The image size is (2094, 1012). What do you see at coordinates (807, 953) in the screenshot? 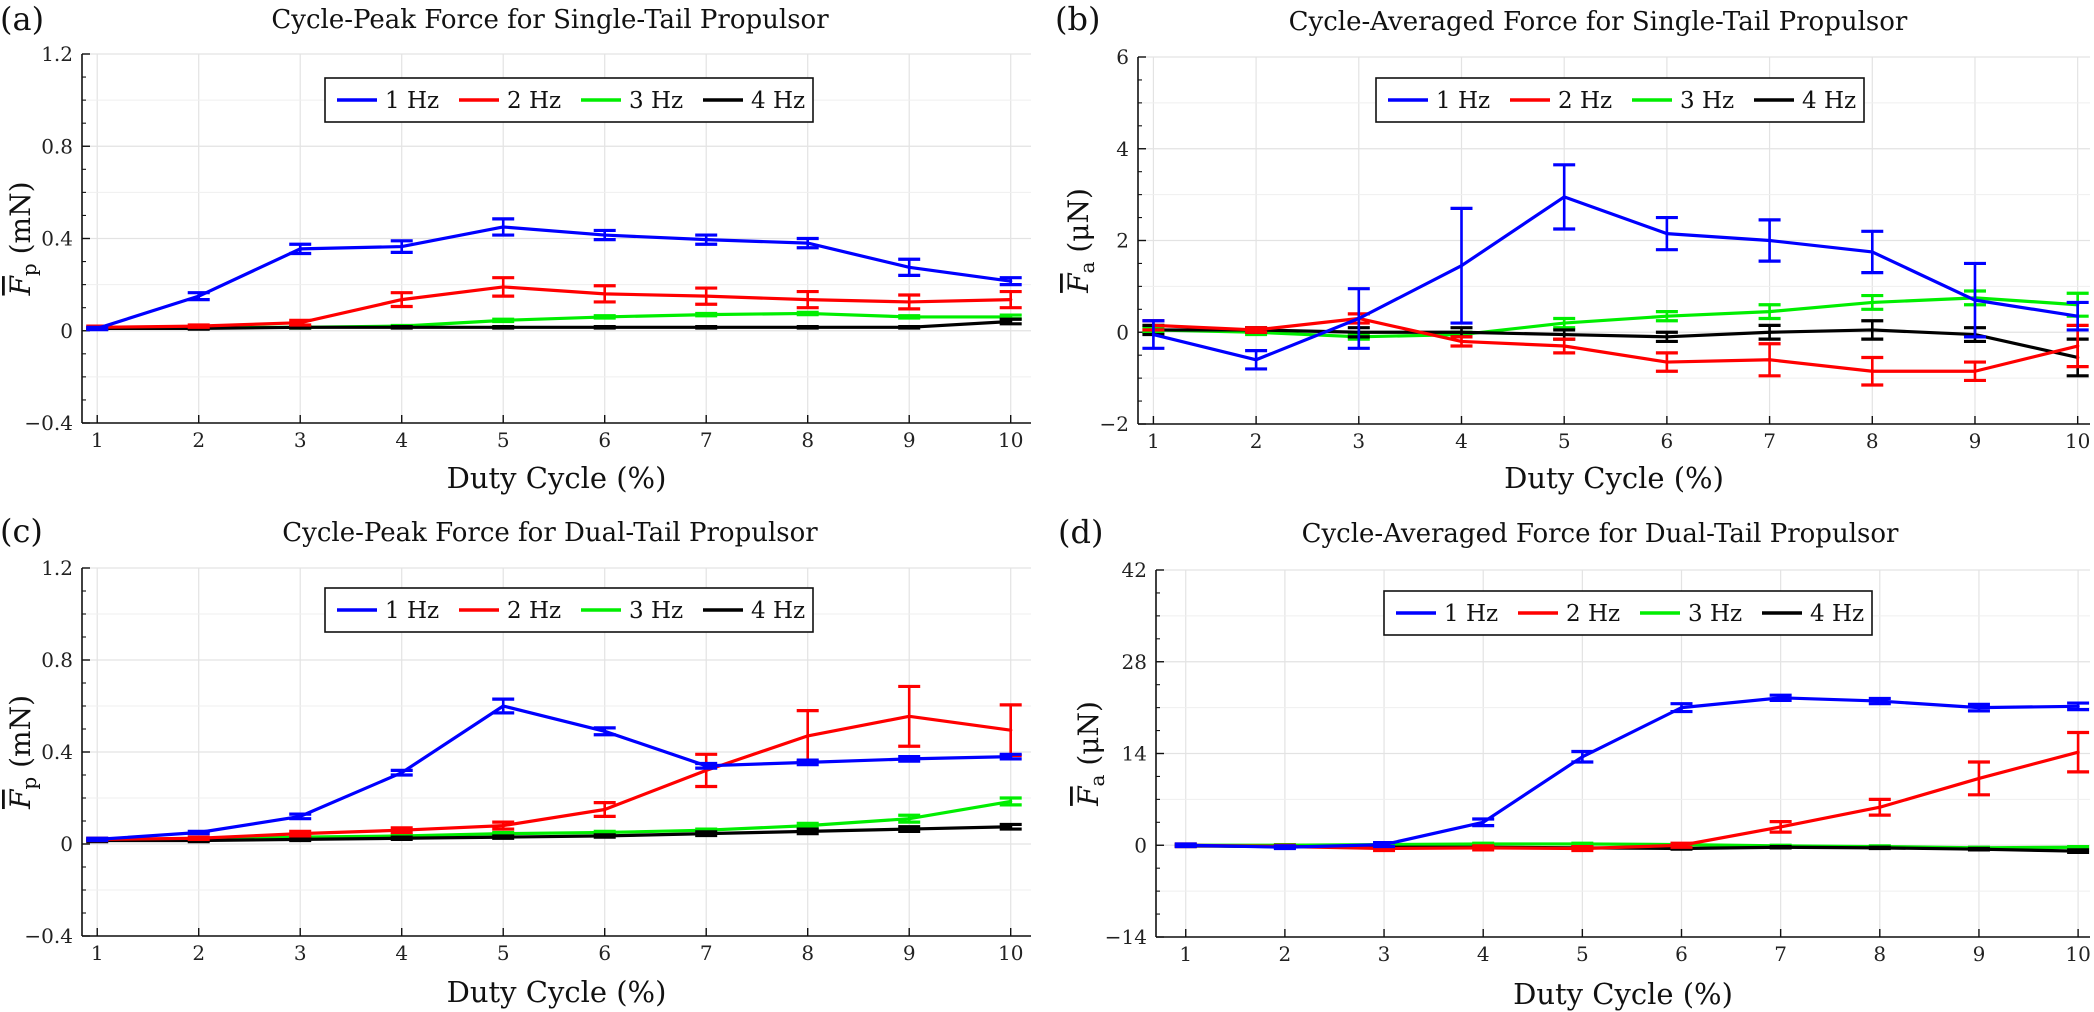
I see `x-tick-label: 8` at bounding box center [807, 953].